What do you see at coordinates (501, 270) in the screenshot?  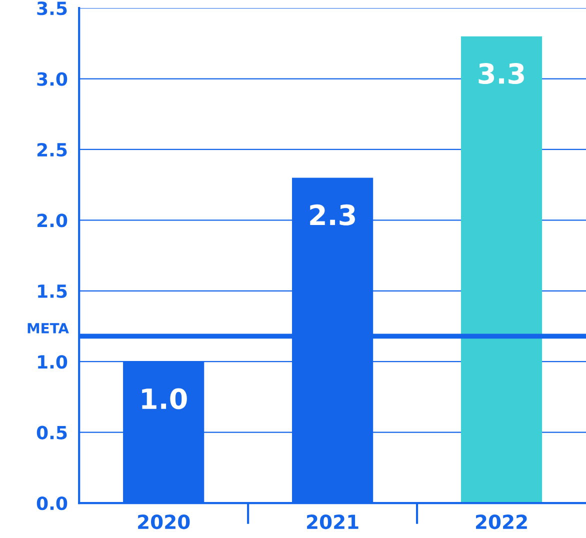 I see `bar` at bounding box center [501, 270].